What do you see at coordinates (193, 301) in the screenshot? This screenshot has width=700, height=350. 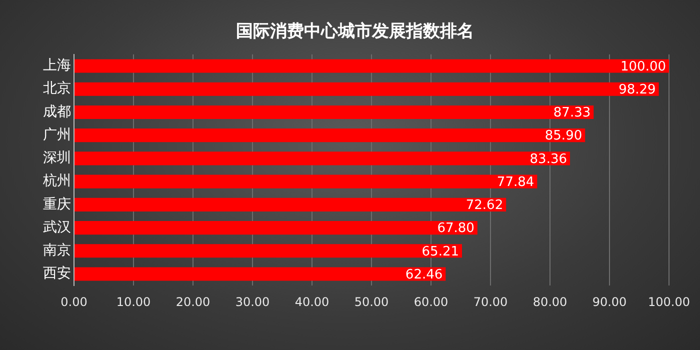 I see `x-tick-label: 20.00` at bounding box center [193, 301].